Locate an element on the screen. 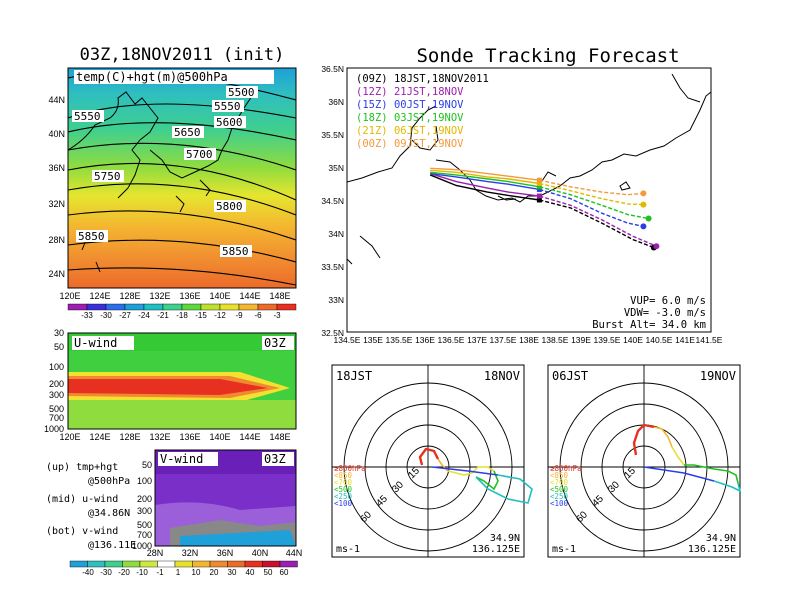 This screenshot has width=792, height=612. level-legend-entry: <700 is located at coordinates (559, 482).